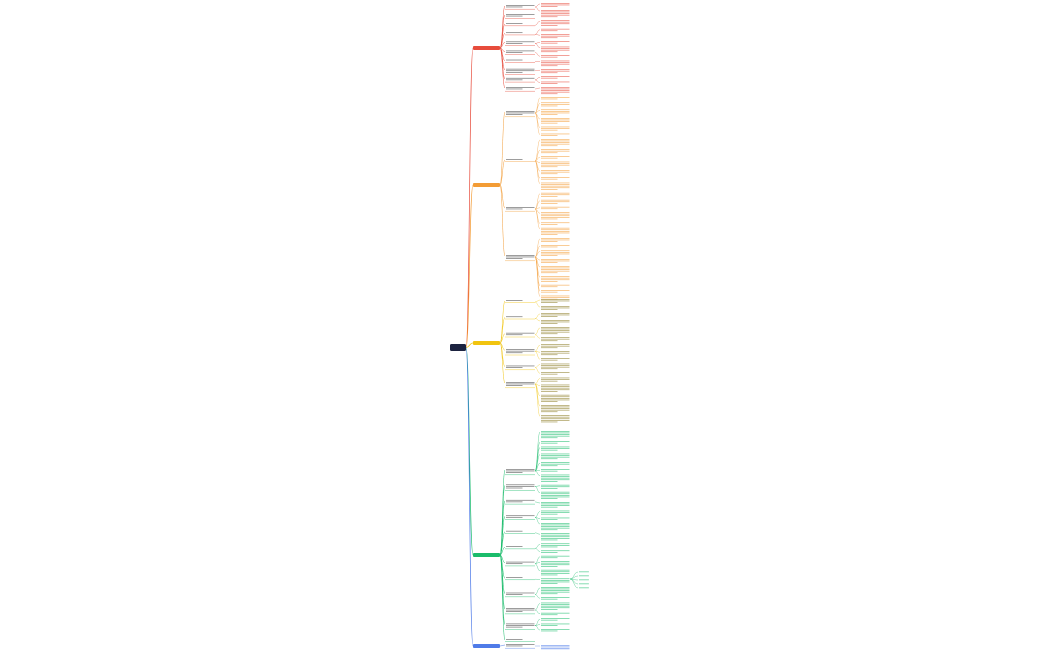 The height and width of the screenshot is (650, 1050). I want to click on branch-2-node, so click(486, 185).